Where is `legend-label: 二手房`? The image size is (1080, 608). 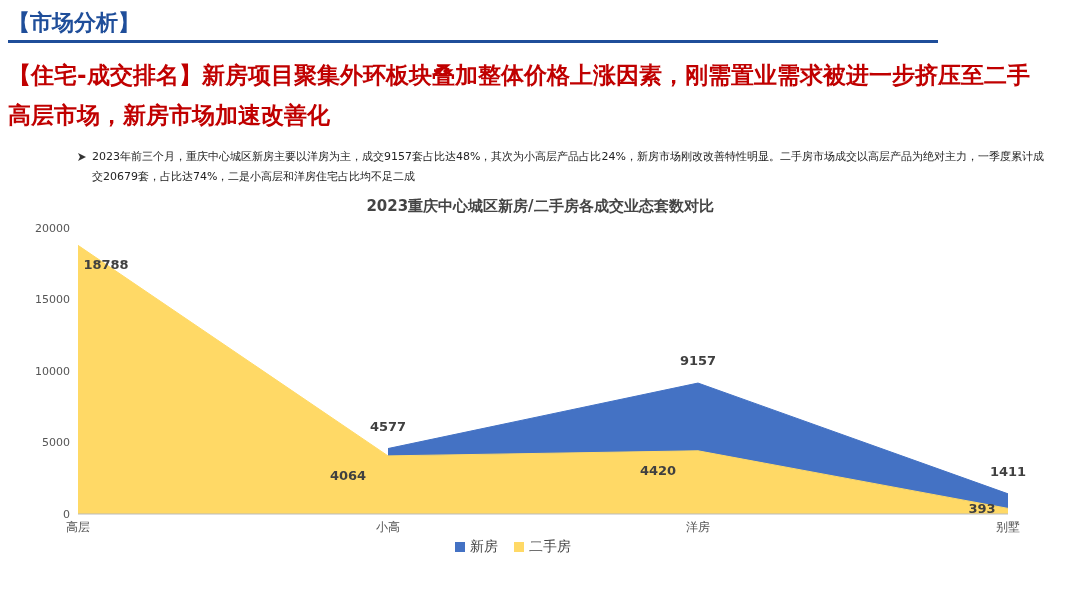
legend-label: 二手房 is located at coordinates (549, 547).